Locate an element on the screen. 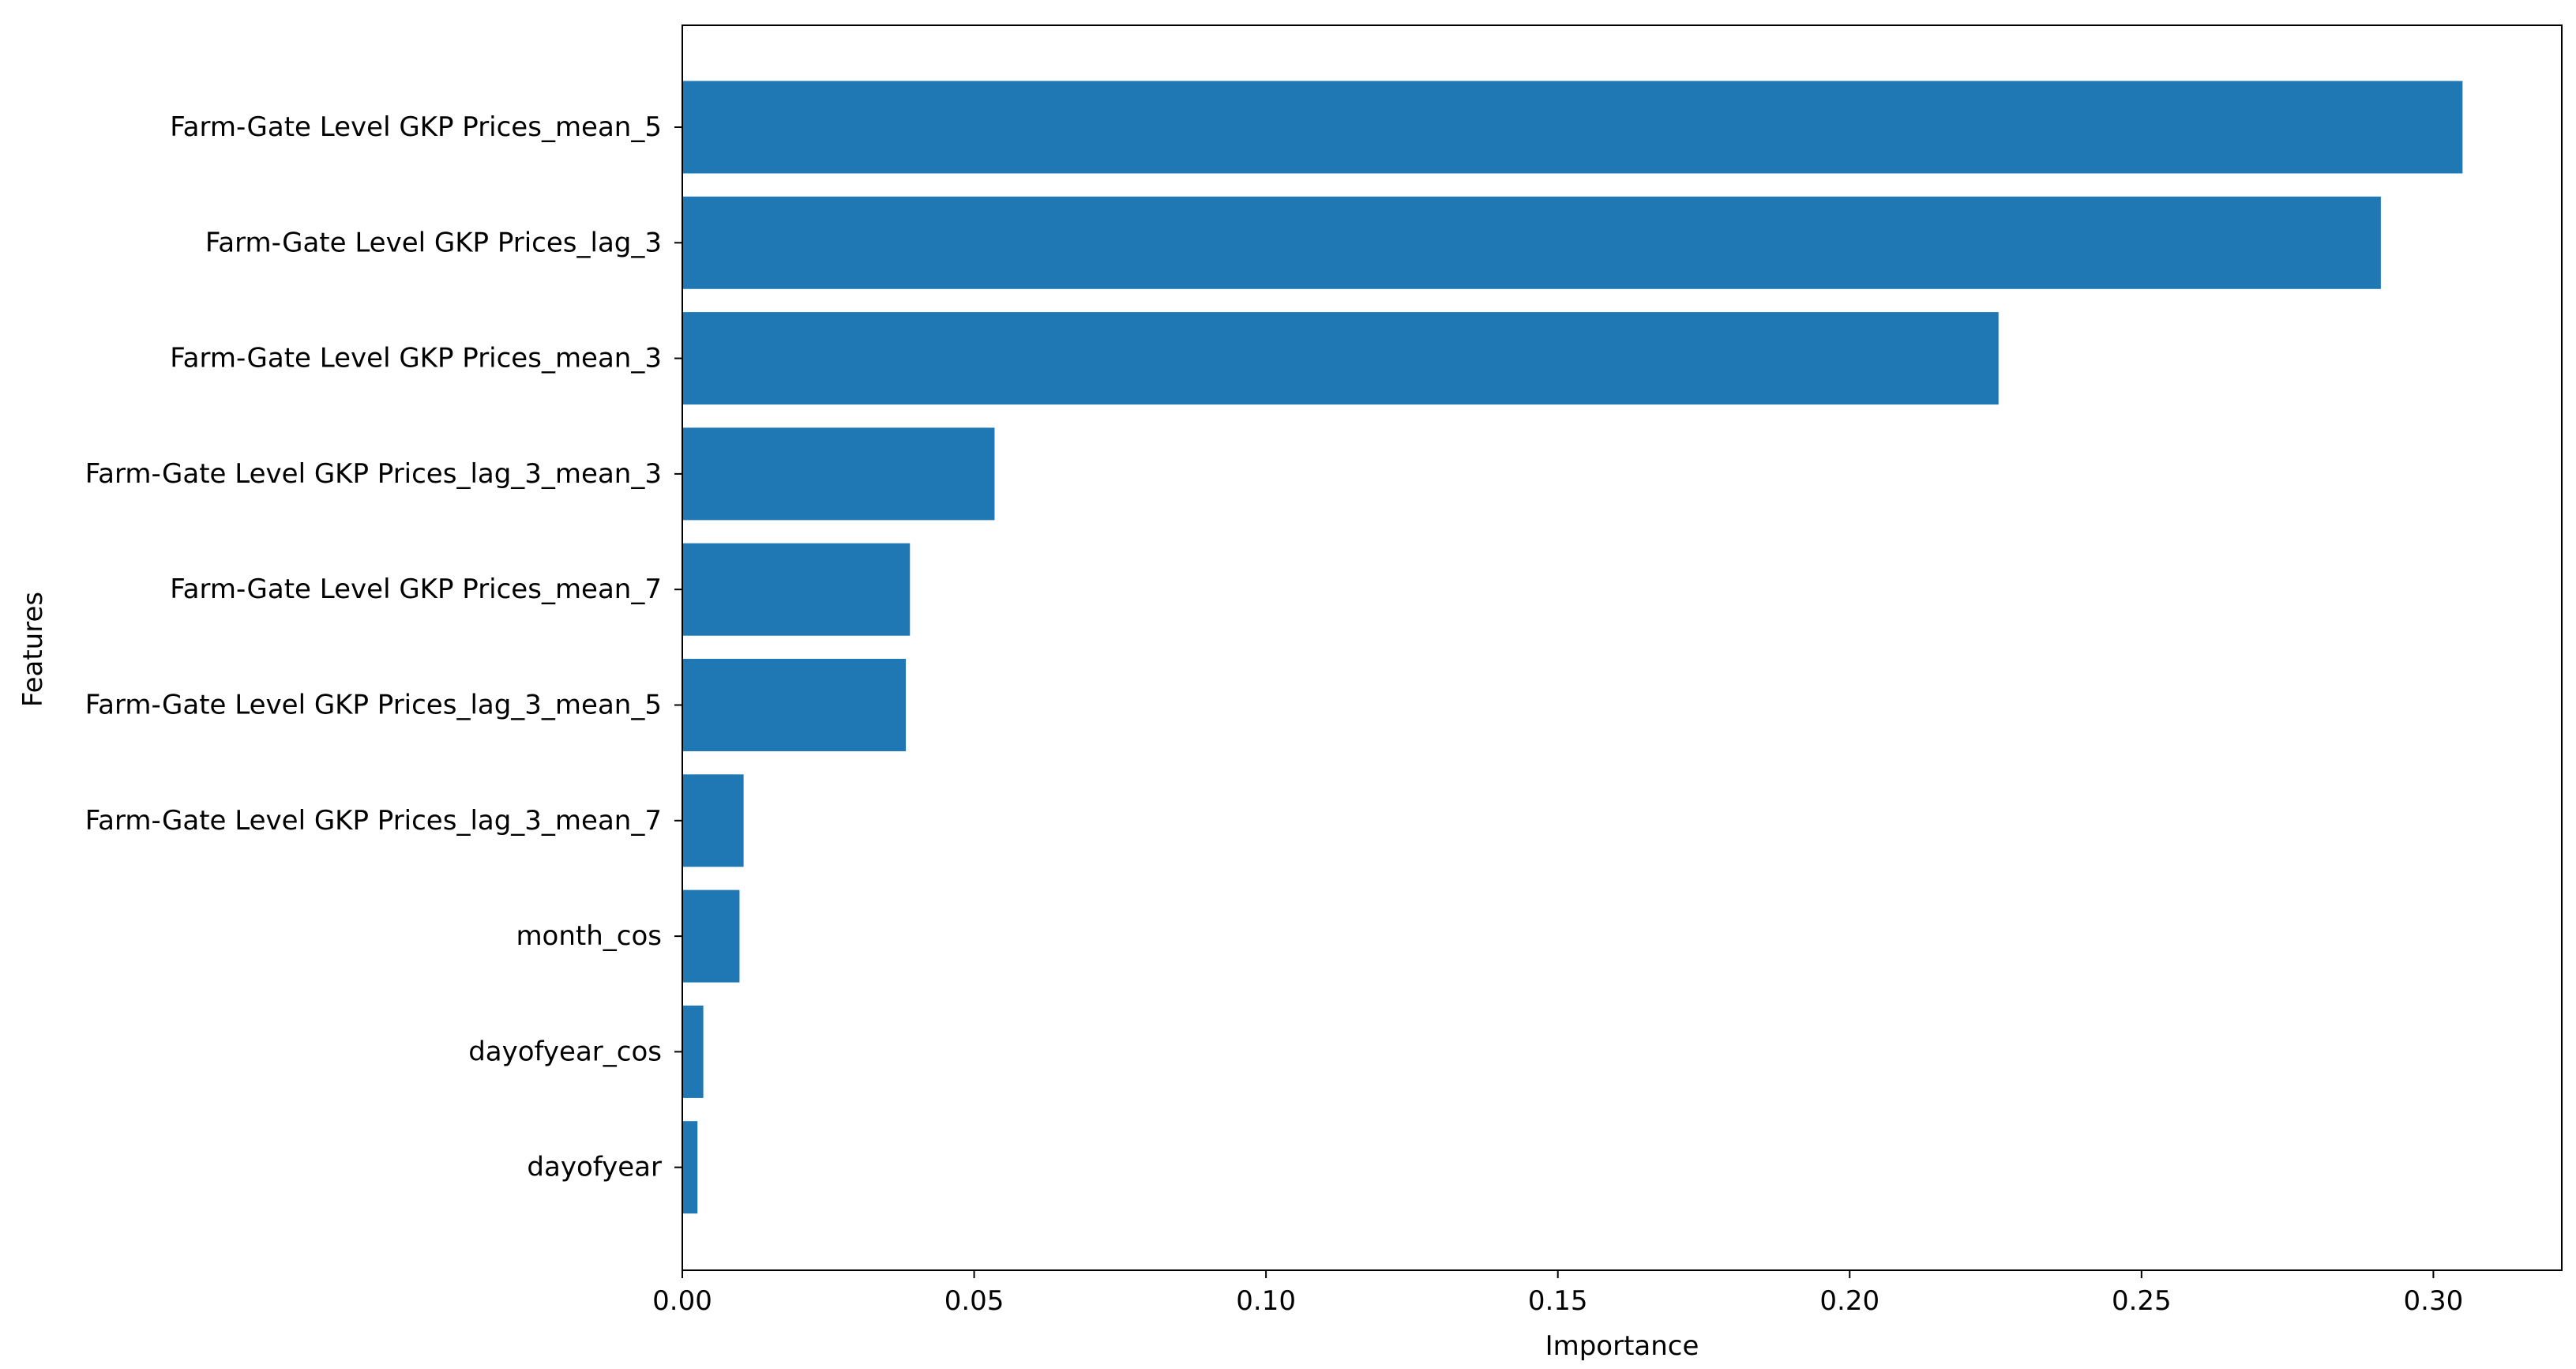 The height and width of the screenshot is (1369, 2576). x-tick-label-0: 0.00 is located at coordinates (682, 1301).